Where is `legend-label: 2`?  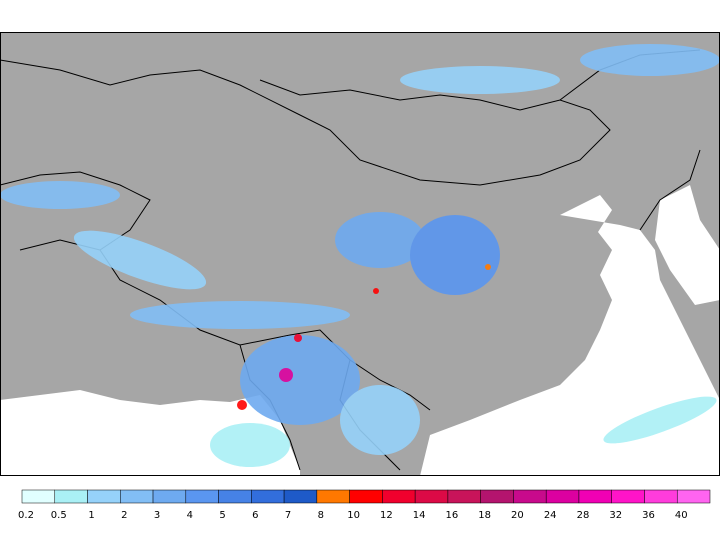
legend-label: 2 is located at coordinates (124, 515).